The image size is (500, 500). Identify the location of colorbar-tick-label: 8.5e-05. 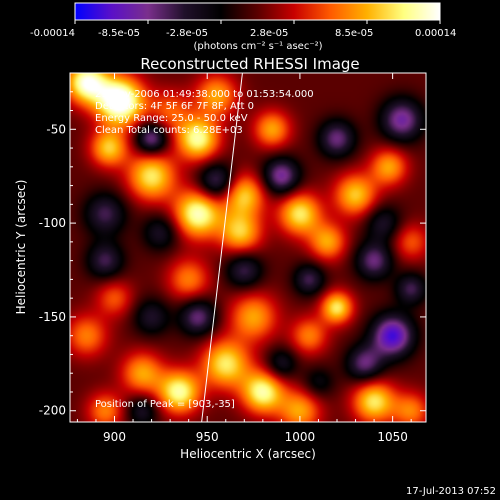
(354, 33).